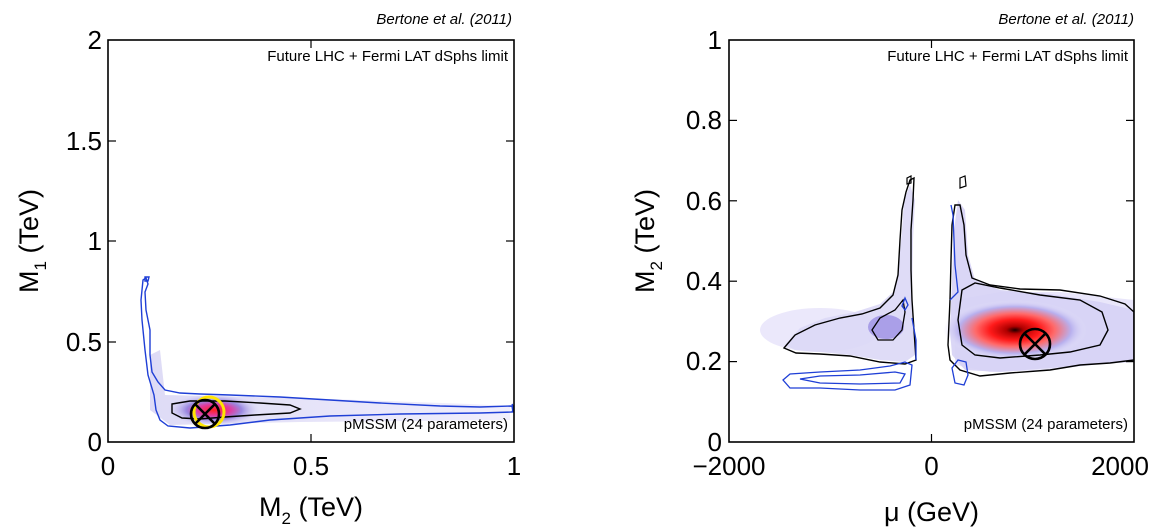  Describe the element at coordinates (84, 342) in the screenshot. I see `left-ytick-label: 0.5` at that location.